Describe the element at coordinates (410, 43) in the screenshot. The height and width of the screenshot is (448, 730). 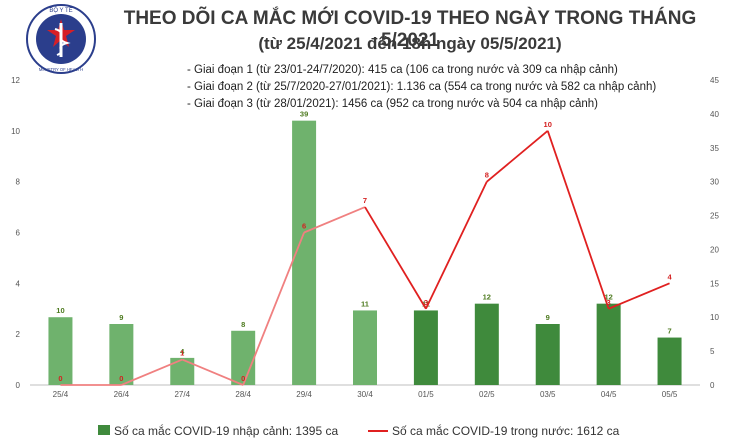
I see `chart-subtitle: (từ 25/4/2021 đến 18h ngày 05/5/2021)` at that location.